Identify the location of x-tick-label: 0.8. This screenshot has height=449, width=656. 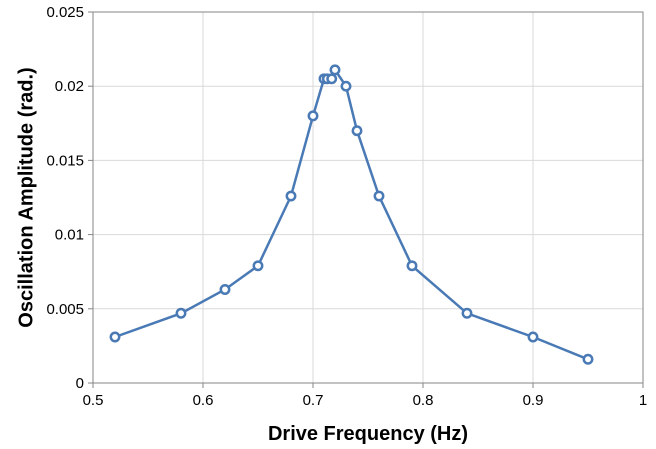
(423, 400).